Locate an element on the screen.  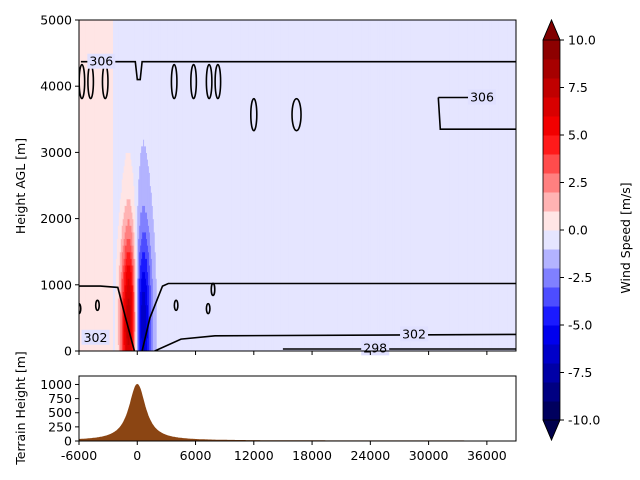
contour-line-boundary-layer-top is located at coordinates (107, 318).